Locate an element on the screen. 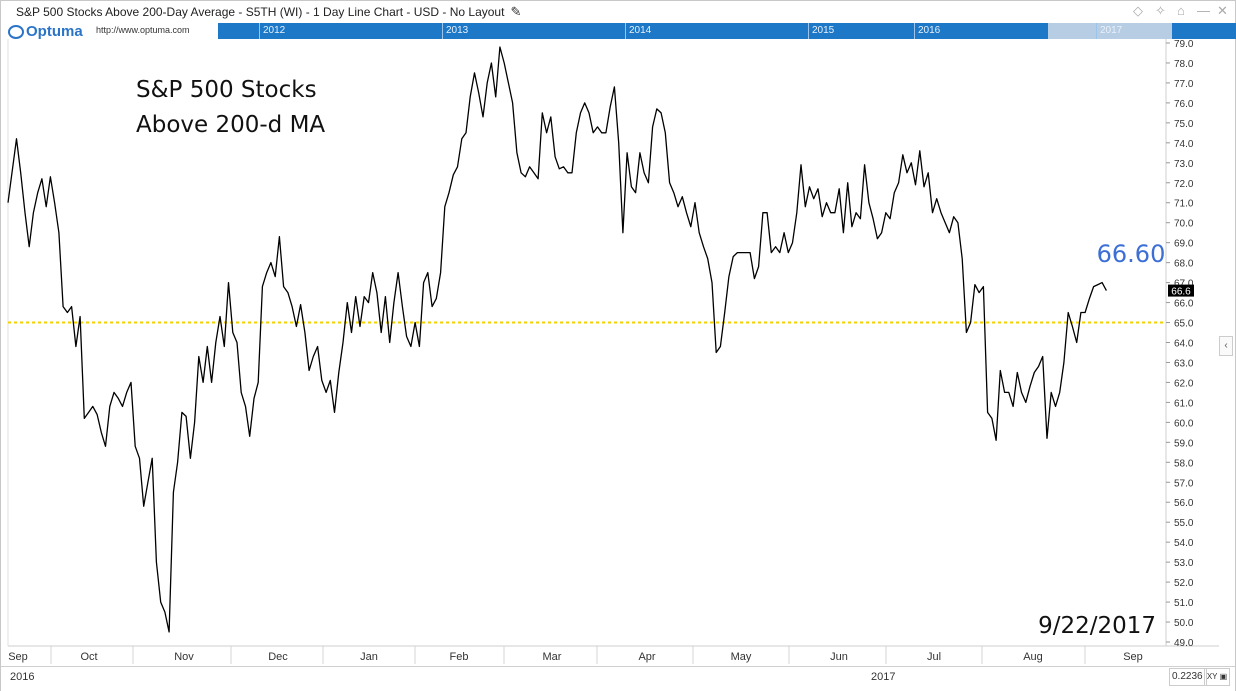  y-tick-label: 76.0 is located at coordinates (1184, 104).